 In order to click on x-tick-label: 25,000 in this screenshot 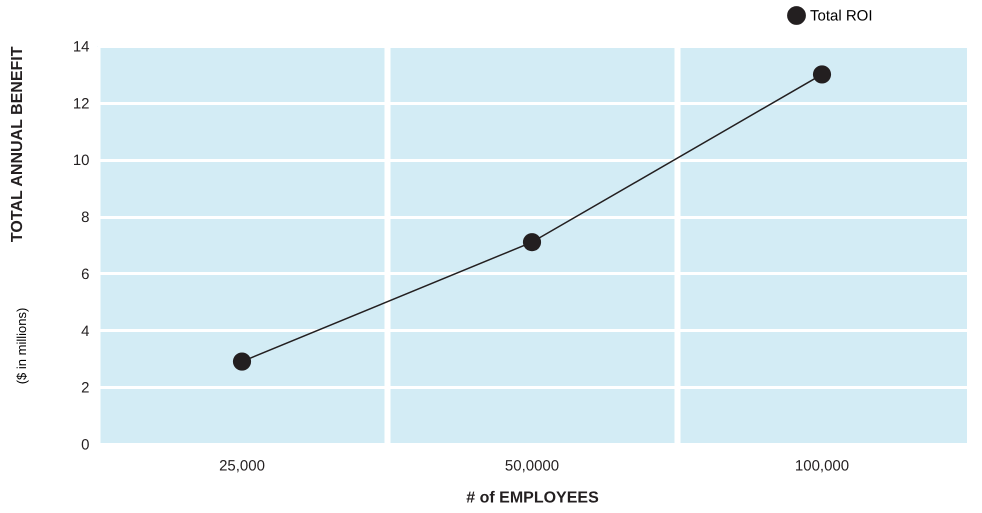, I will do `click(242, 466)`.